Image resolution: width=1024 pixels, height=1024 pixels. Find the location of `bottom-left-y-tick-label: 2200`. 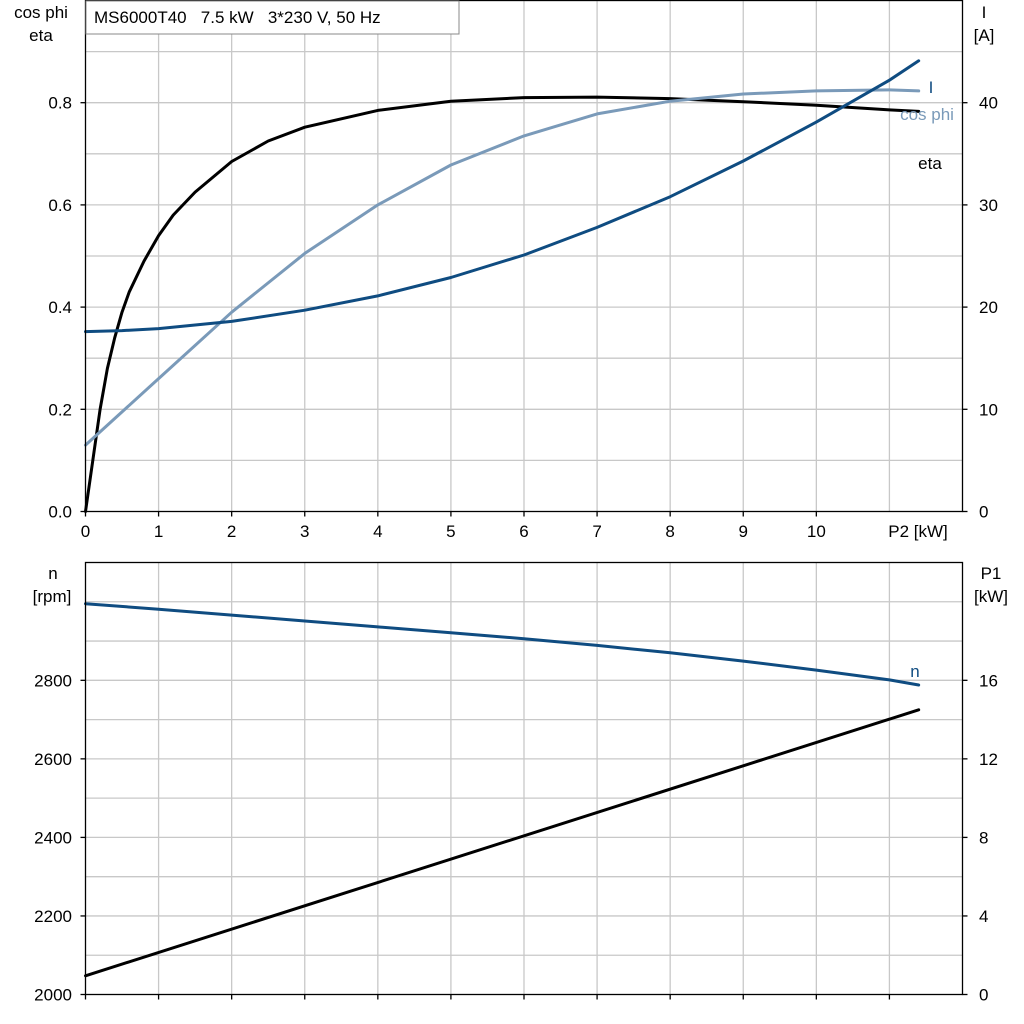

bottom-left-y-tick-label: 2200 is located at coordinates (53, 916).